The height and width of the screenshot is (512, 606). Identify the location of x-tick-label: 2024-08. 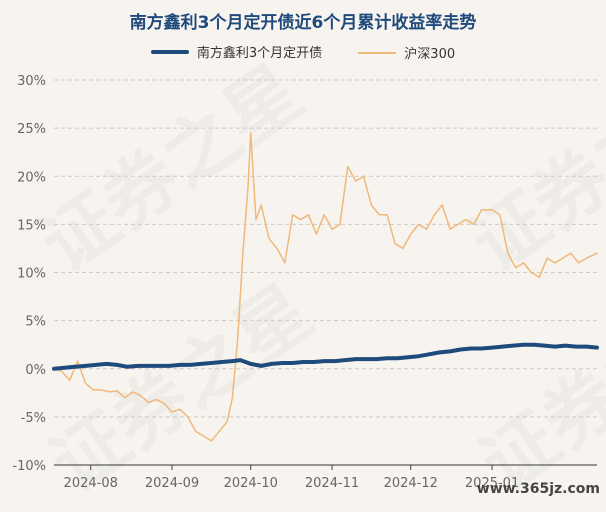
(91, 483).